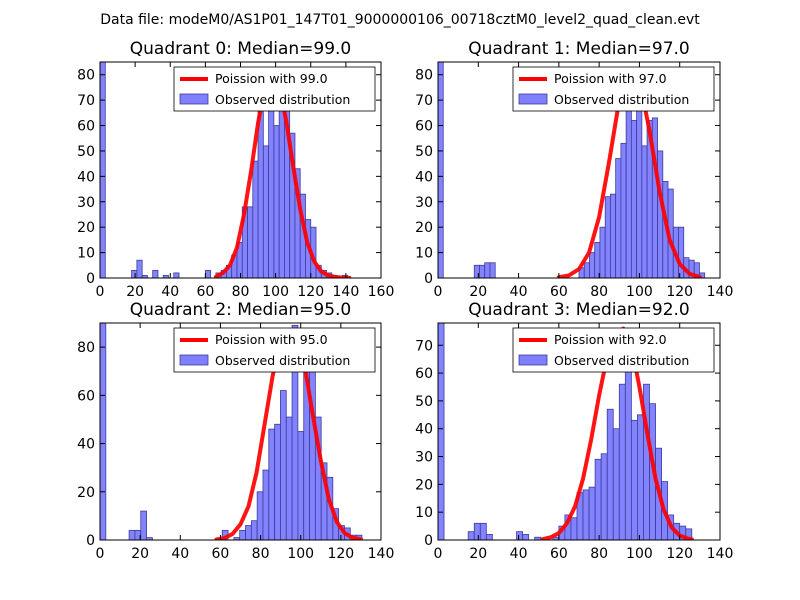 The image size is (800, 600). I want to click on legend: Poission with 92.0 Observed distribution, so click(613, 350).